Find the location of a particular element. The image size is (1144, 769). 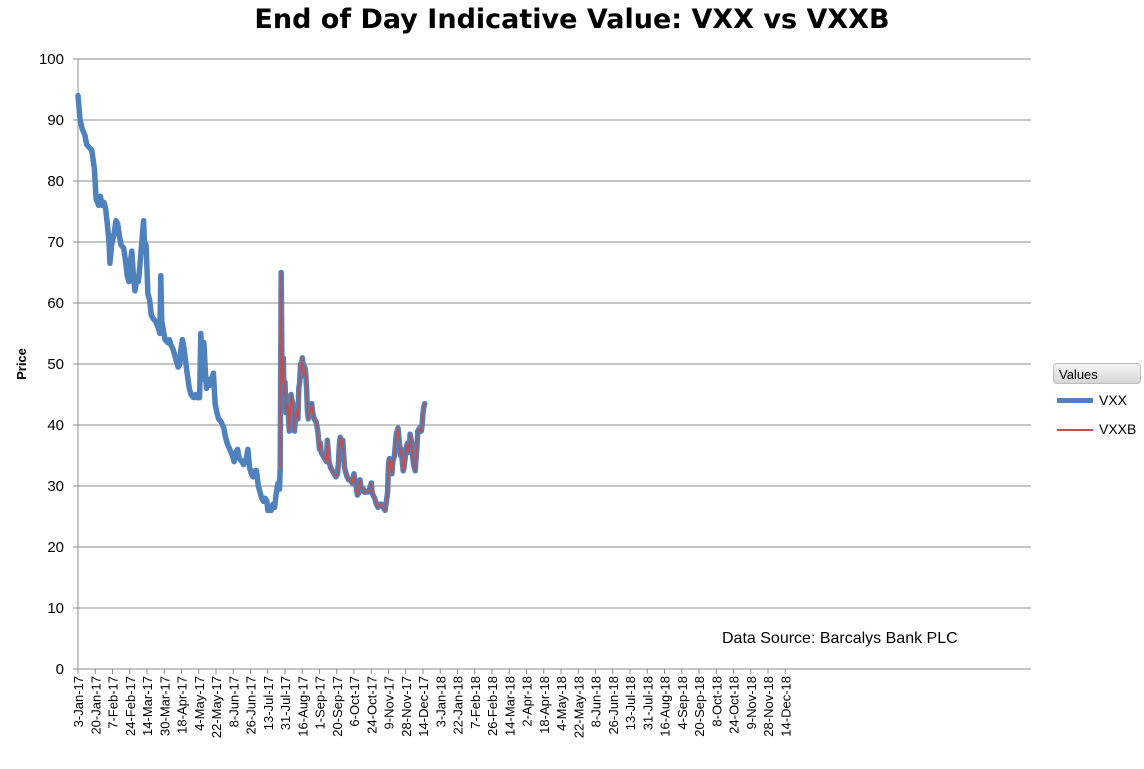

legend-swatch-vxxb is located at coordinates (1075, 430).